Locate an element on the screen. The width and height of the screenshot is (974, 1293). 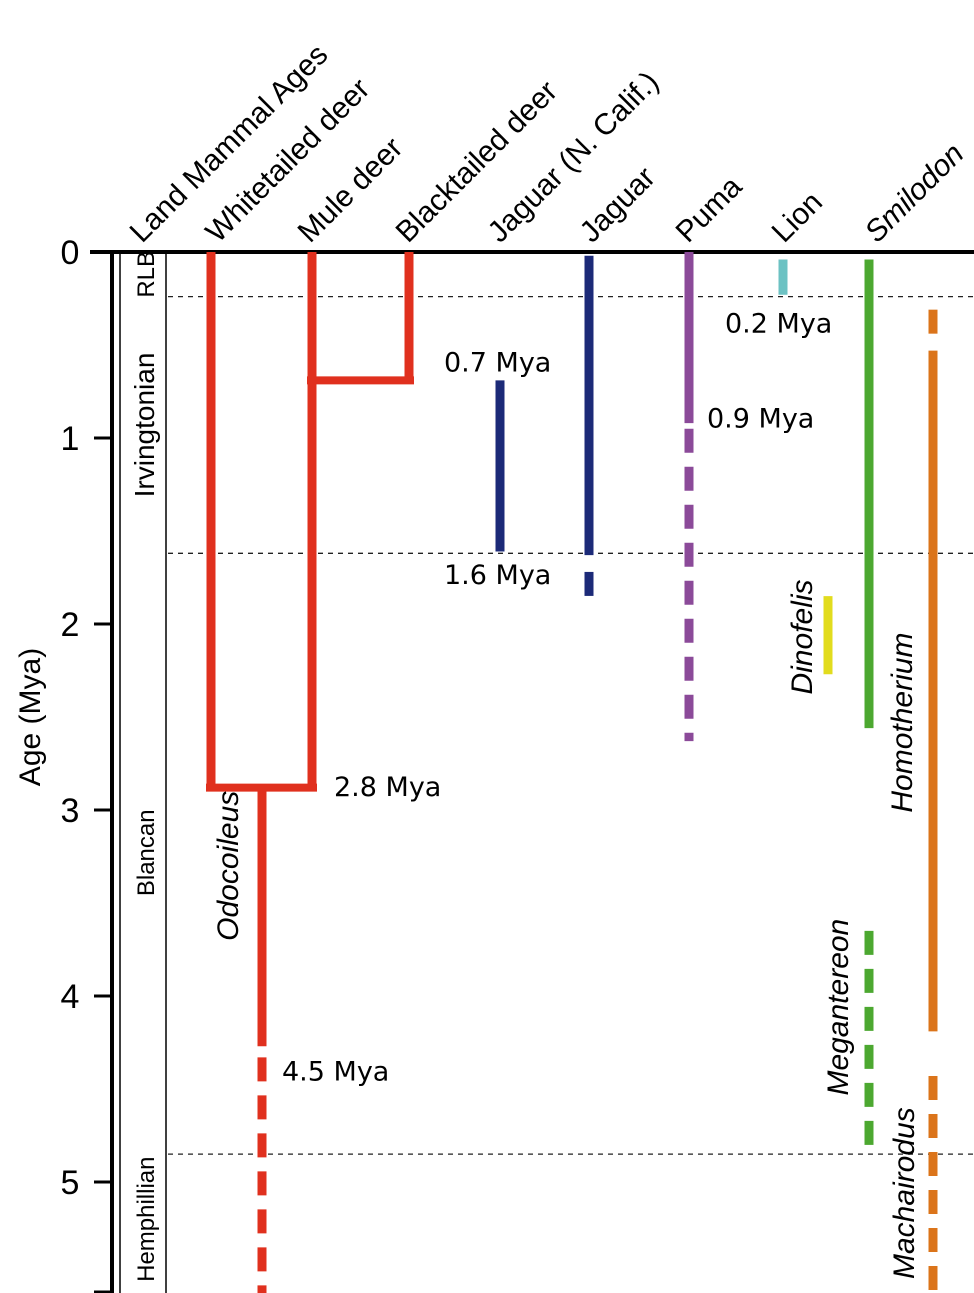
column-header-jaguar-n-calif: Jaguar (N. Calif.) is located at coordinates (574, 157).